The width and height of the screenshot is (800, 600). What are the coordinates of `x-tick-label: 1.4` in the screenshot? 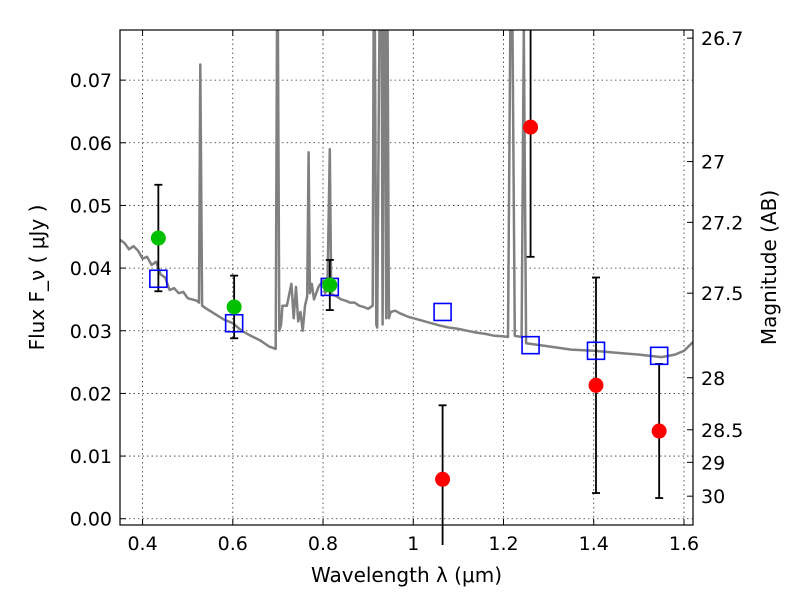 It's located at (594, 544).